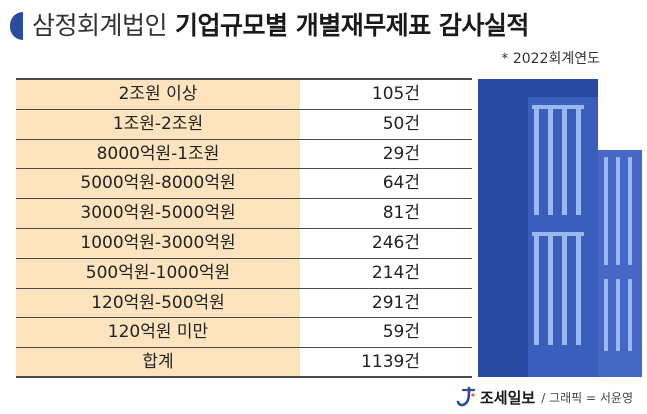 The image size is (647, 414). I want to click on row-value-number: 291, so click(388, 302).